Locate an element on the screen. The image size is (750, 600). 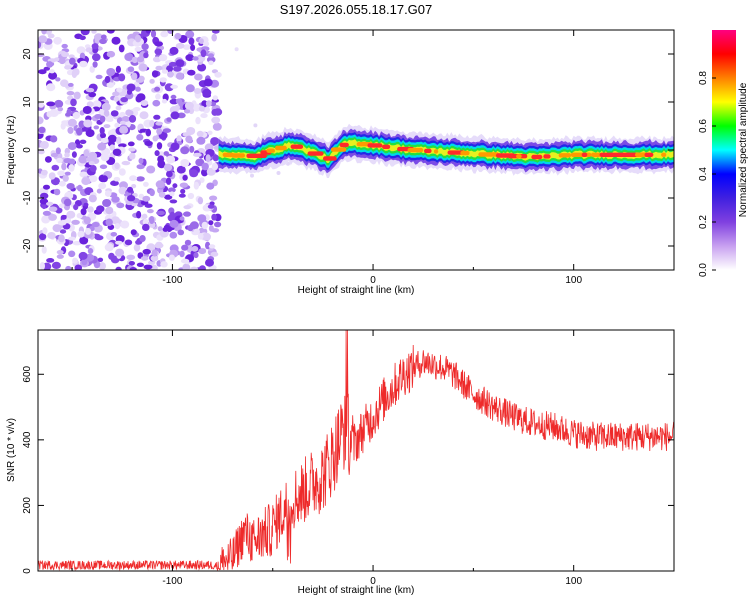
colorbar-tick-label: 0.4 is located at coordinates (703, 174).